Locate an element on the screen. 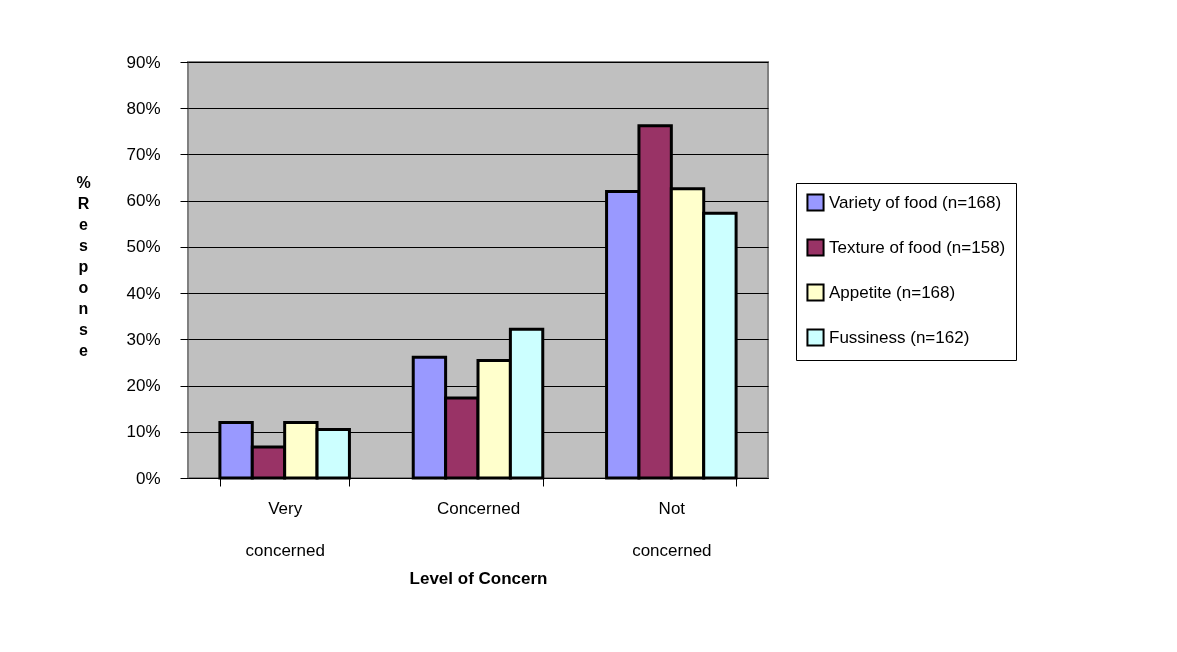  y-tick-label: 20% is located at coordinates (143, 386).